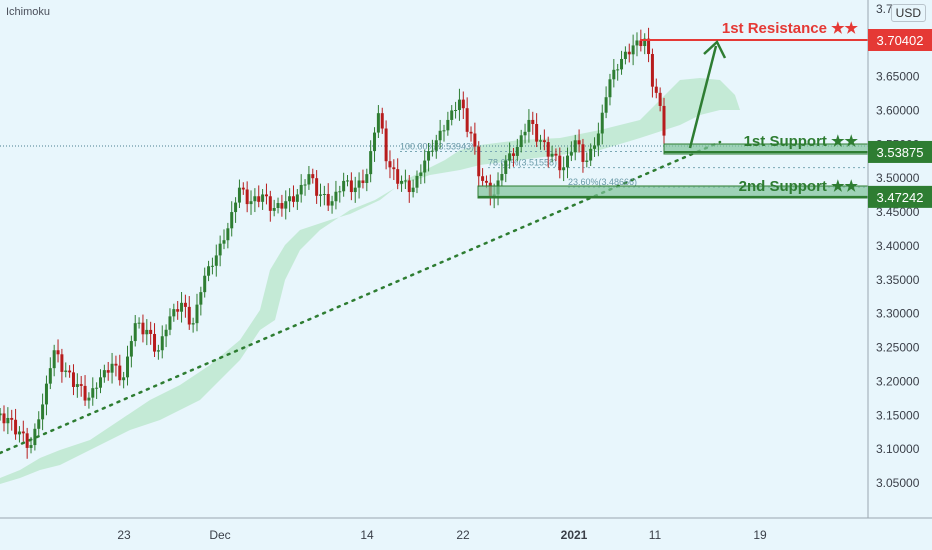  I want to click on currency-button: USD, so click(908, 13).